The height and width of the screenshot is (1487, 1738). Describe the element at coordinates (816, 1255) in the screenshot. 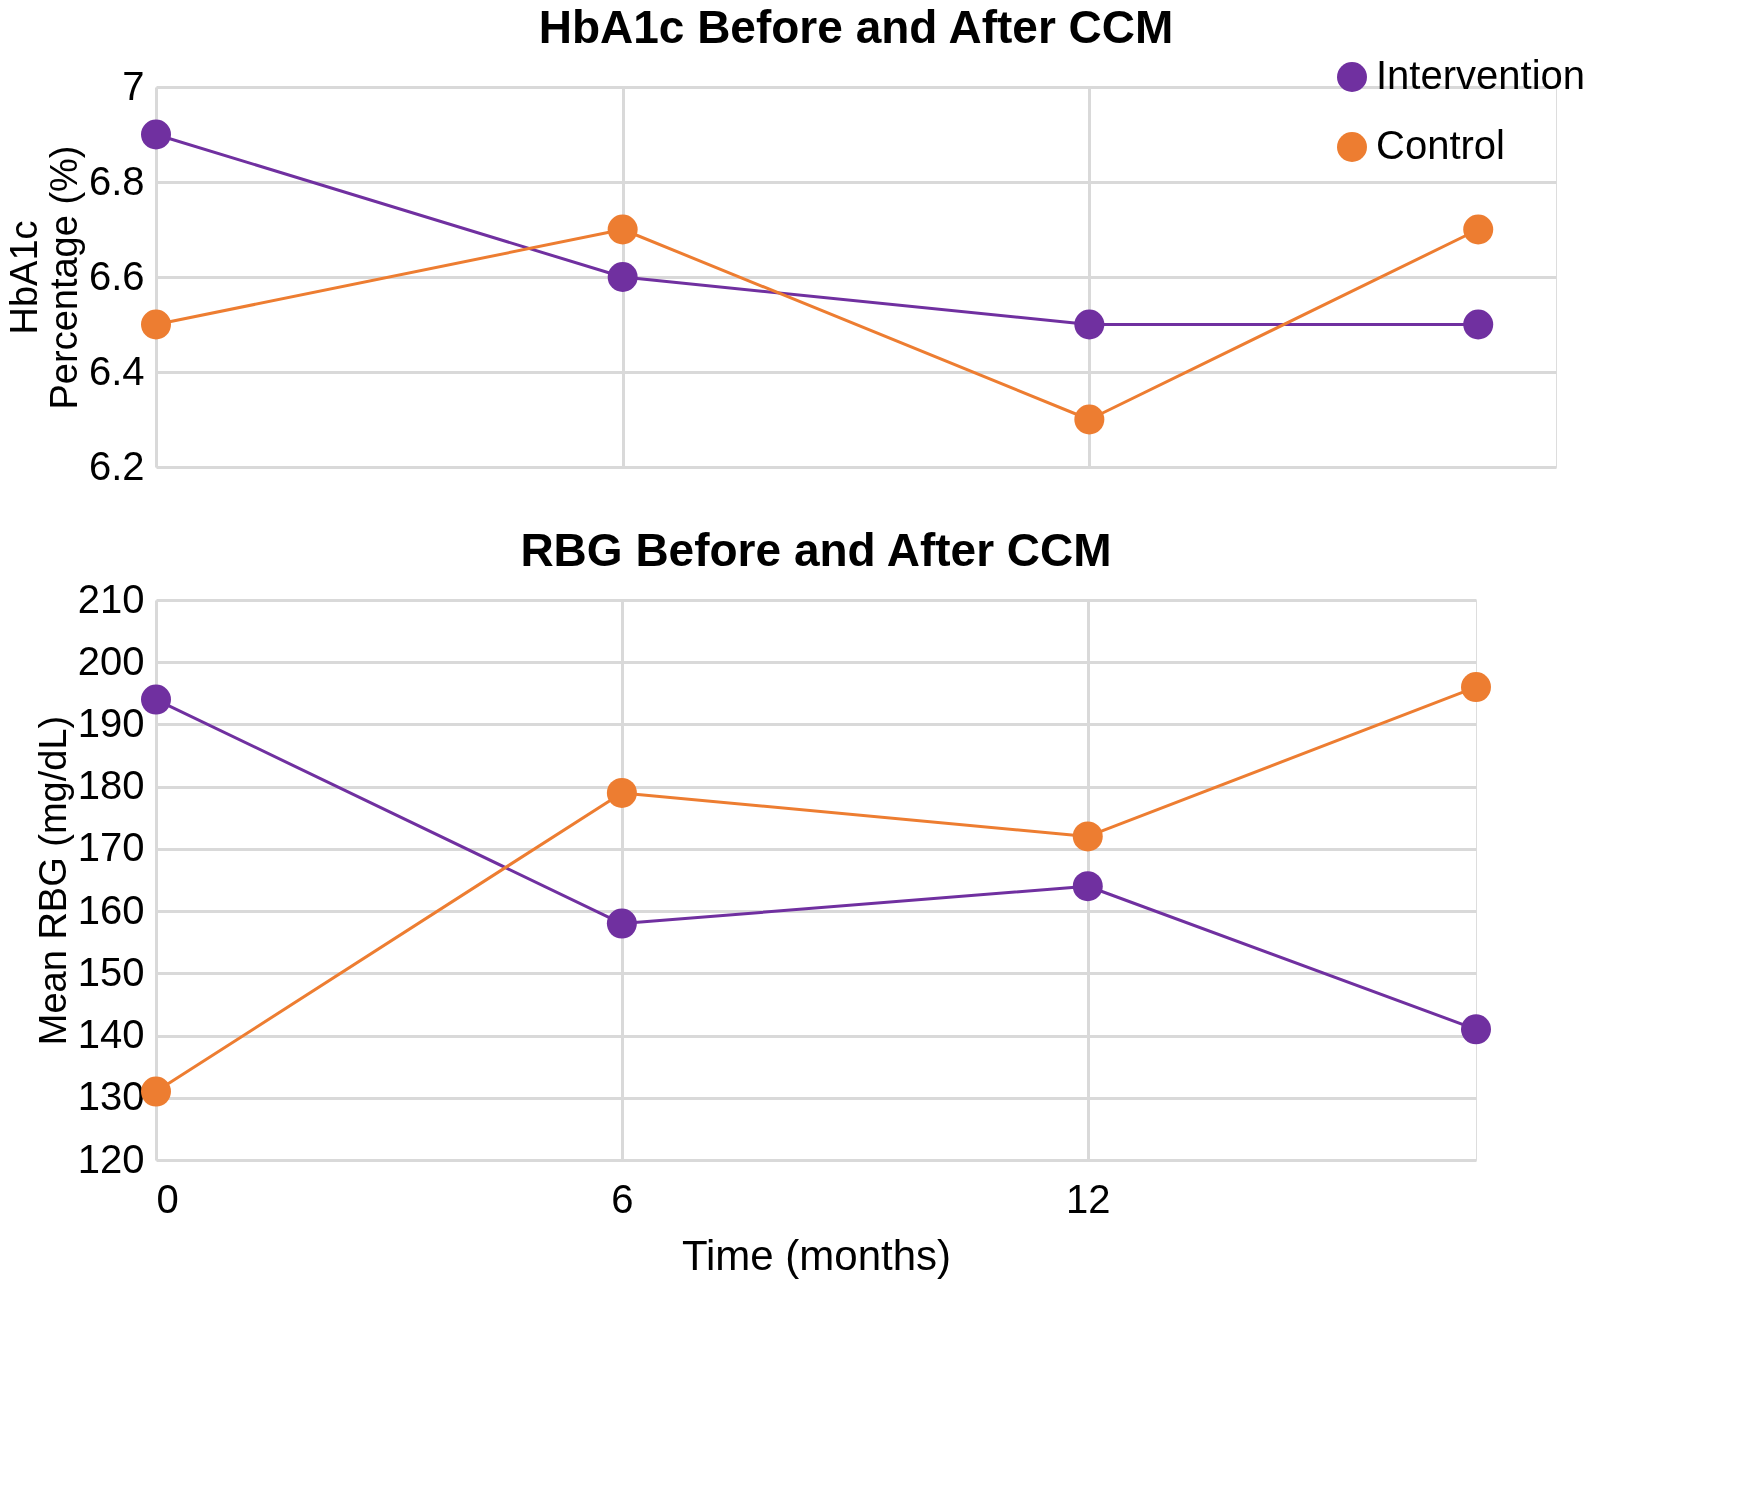

I see `x-axis-title: Time (months)` at that location.